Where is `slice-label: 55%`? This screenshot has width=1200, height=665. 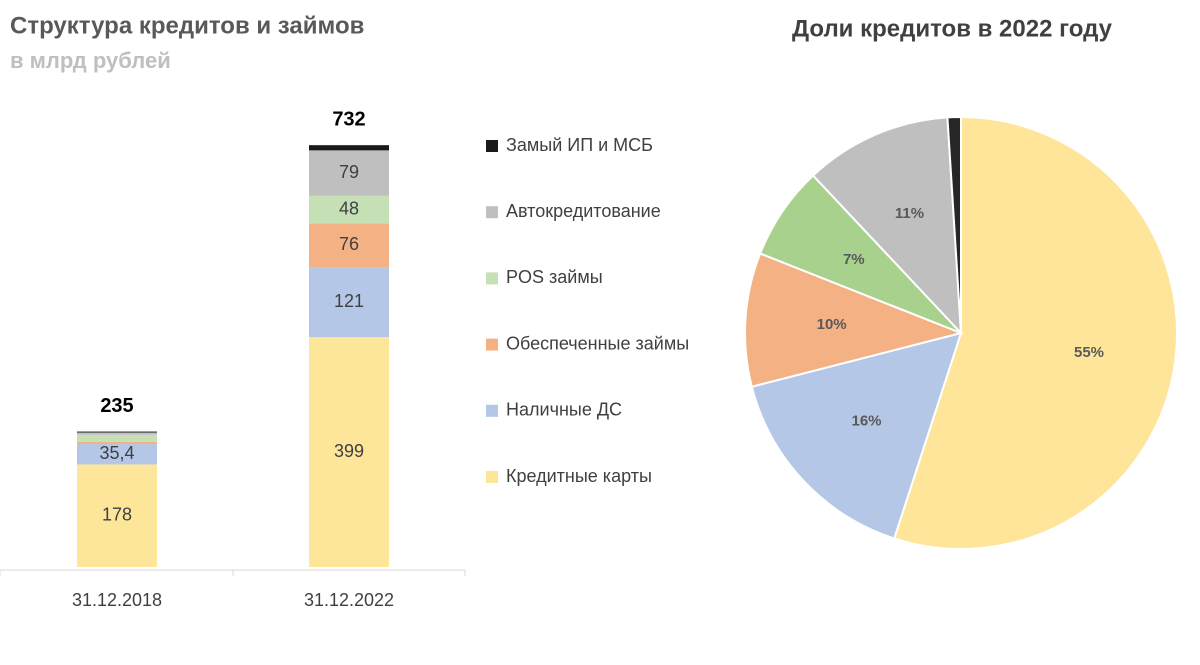
slice-label: 55% is located at coordinates (1089, 352).